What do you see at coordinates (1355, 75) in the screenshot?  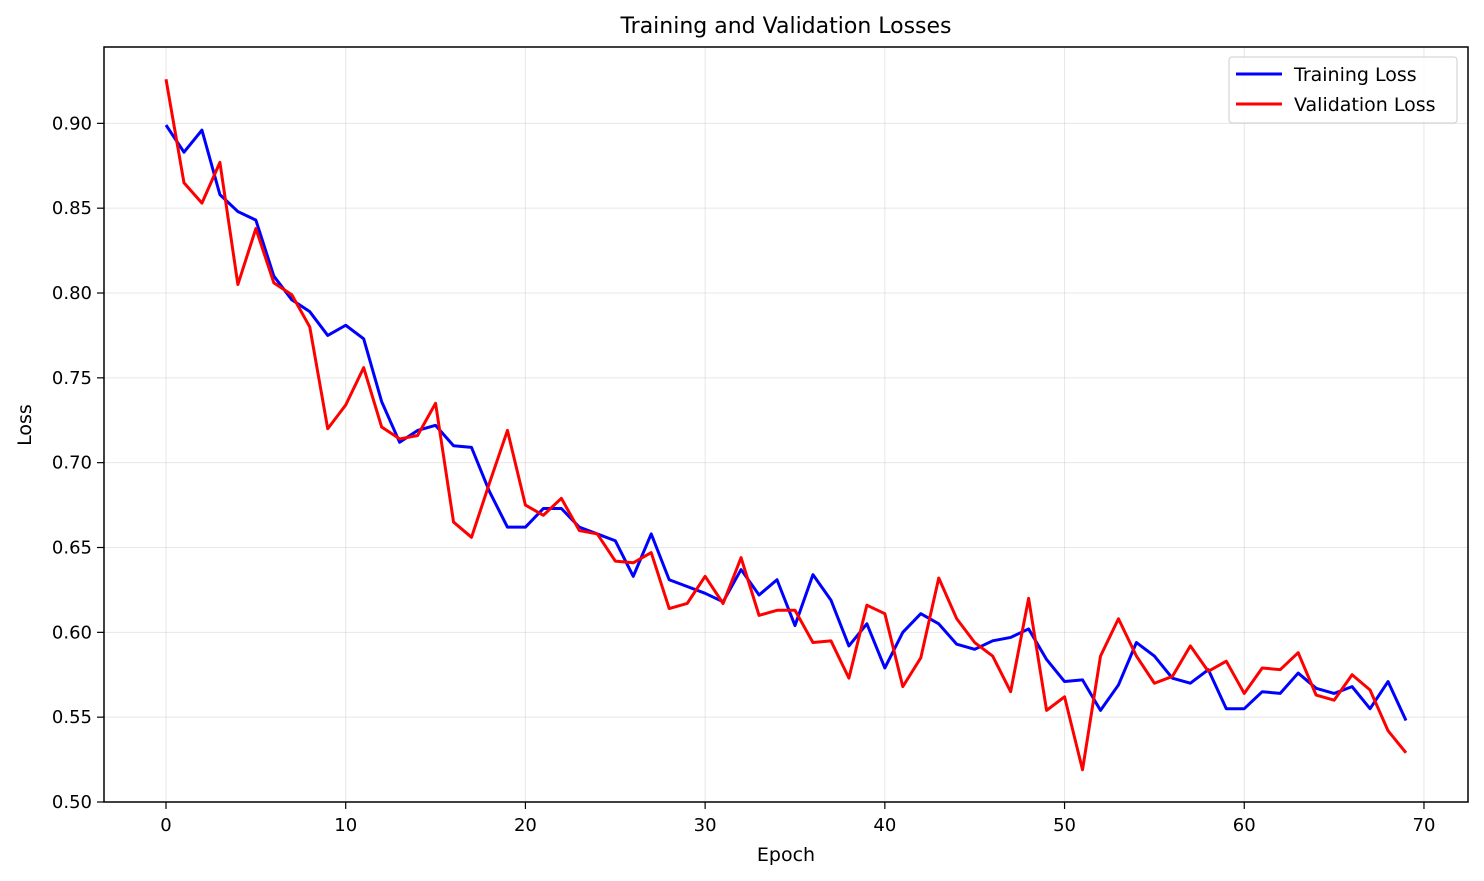 I see `legend-label-training: Training Loss` at bounding box center [1355, 75].